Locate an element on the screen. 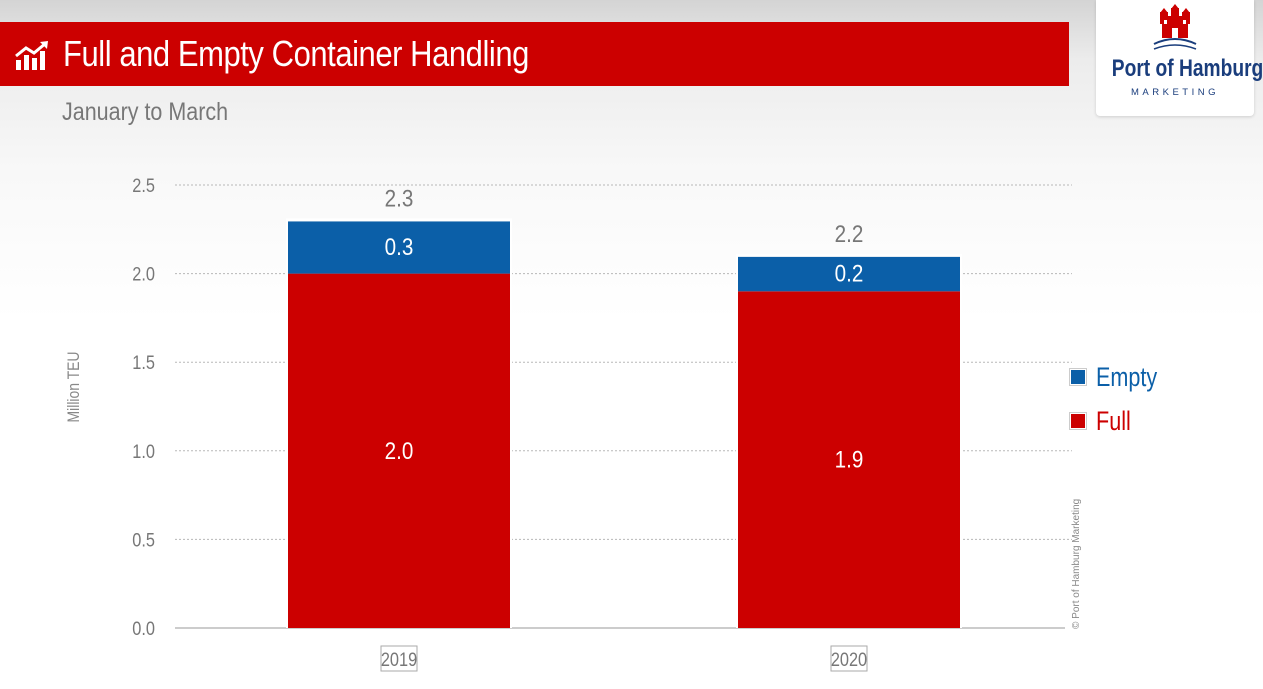 This screenshot has width=1263, height=689. bar-total-label: 2.2 is located at coordinates (849, 233).